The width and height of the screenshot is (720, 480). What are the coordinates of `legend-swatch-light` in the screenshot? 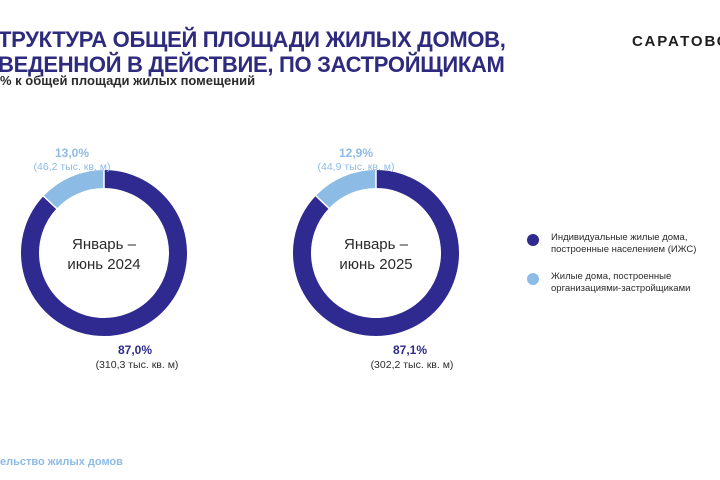 It's located at (533, 279).